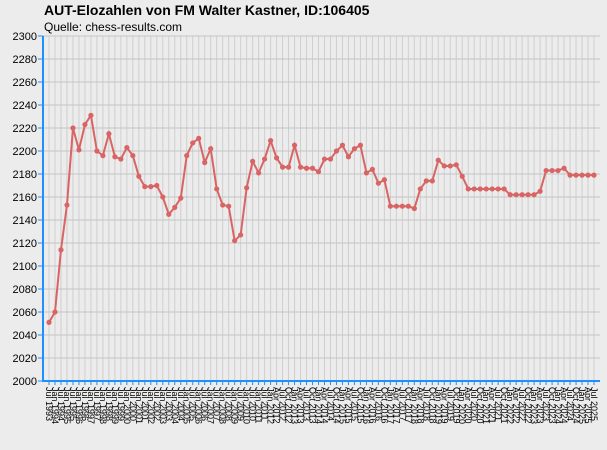  Describe the element at coordinates (366, 405) in the screenshot. I see `x-tick-label: Jan 2016` at that location.